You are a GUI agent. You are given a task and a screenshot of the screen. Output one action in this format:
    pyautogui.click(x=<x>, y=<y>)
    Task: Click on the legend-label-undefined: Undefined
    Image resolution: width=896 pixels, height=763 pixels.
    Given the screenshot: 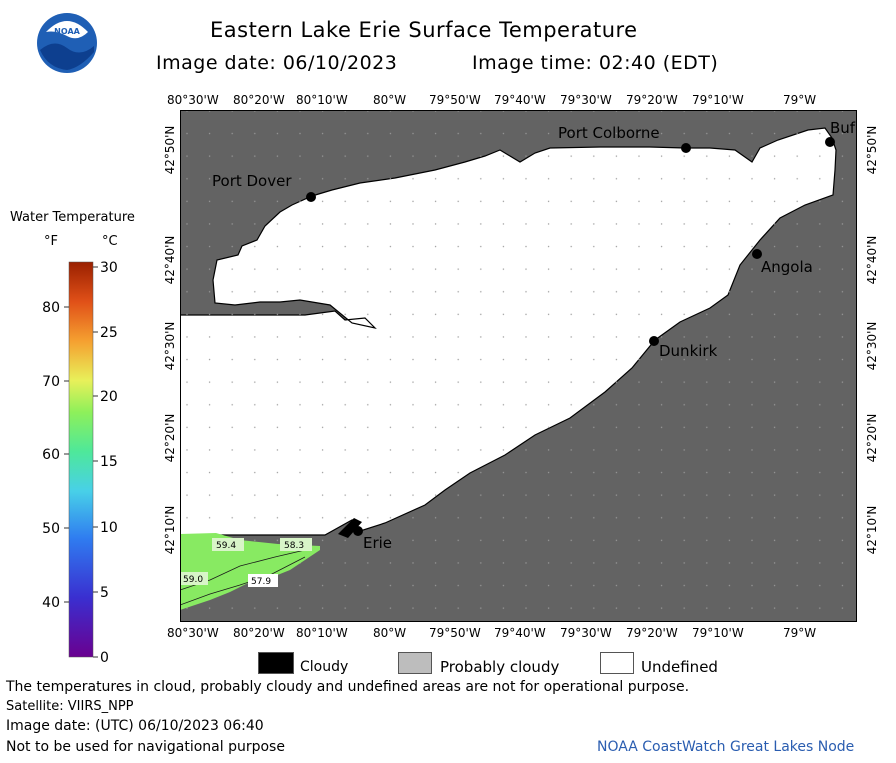 What is the action you would take?
    pyautogui.click(x=679, y=667)
    